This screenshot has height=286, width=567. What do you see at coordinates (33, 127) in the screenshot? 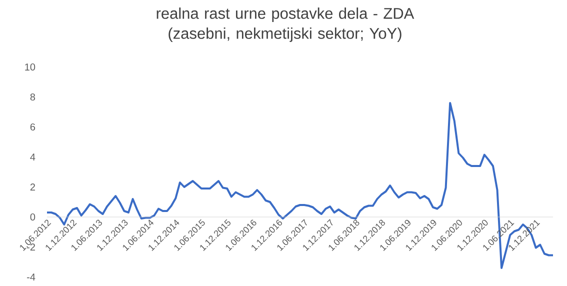
I see `y-tick-label: 6` at bounding box center [33, 127].